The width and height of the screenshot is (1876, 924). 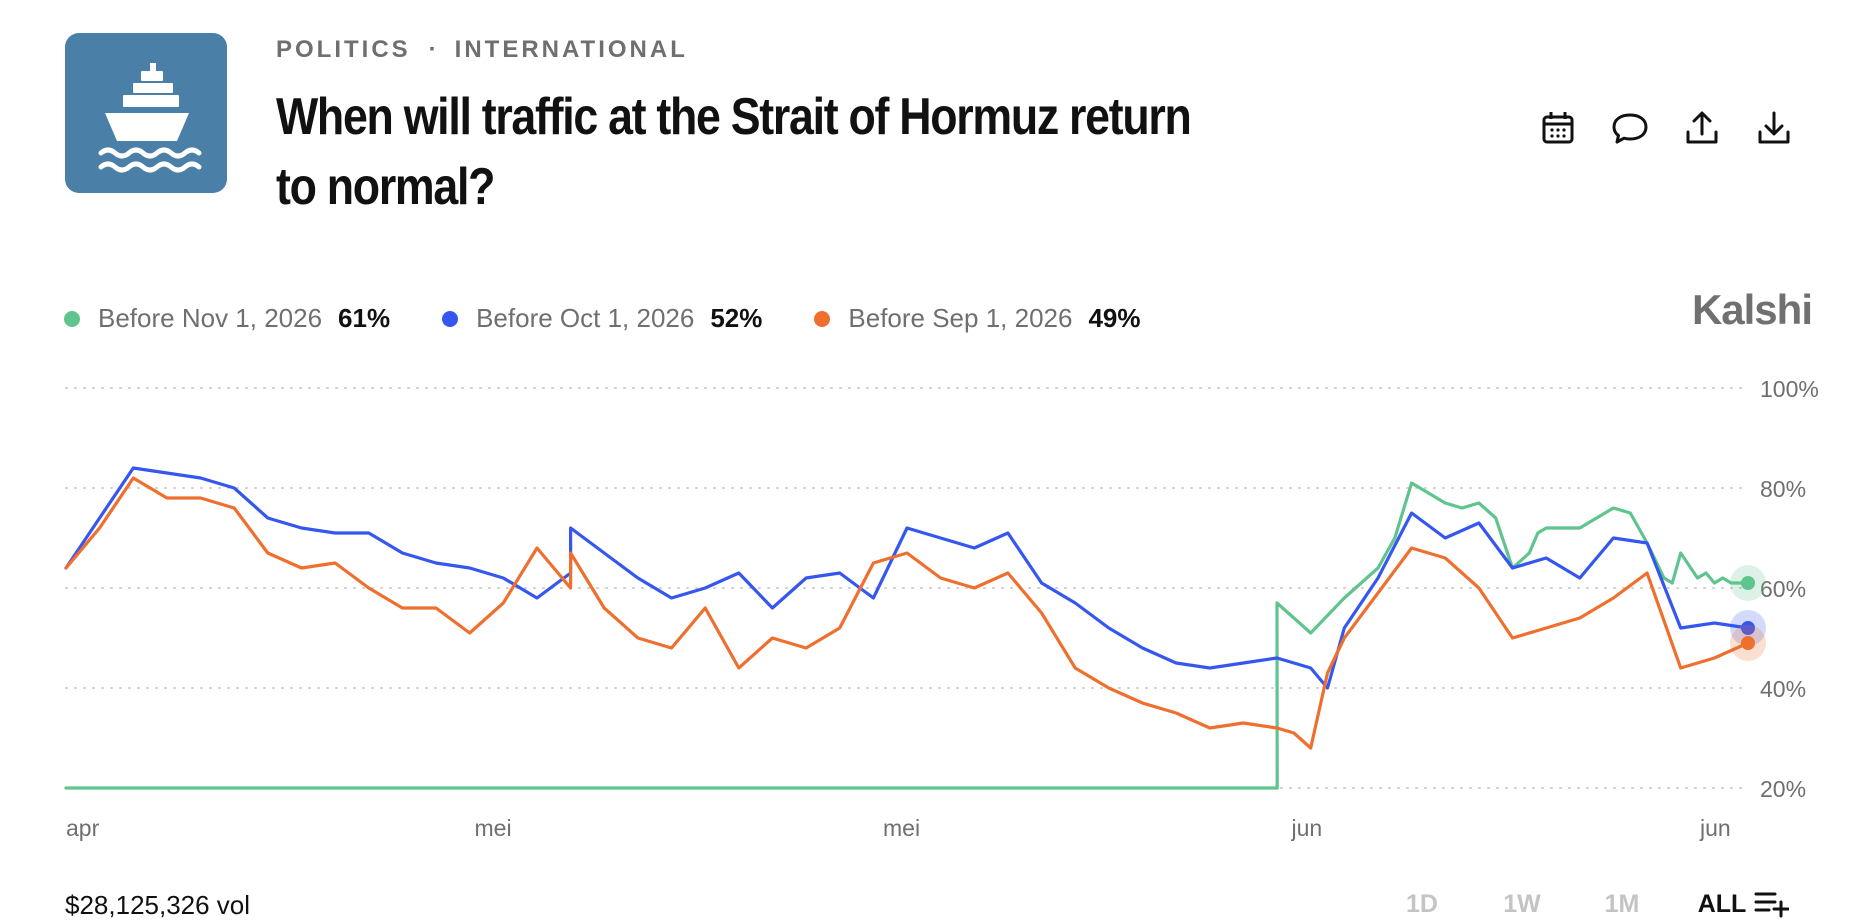 What do you see at coordinates (1702, 128) in the screenshot?
I see `share-icon` at bounding box center [1702, 128].